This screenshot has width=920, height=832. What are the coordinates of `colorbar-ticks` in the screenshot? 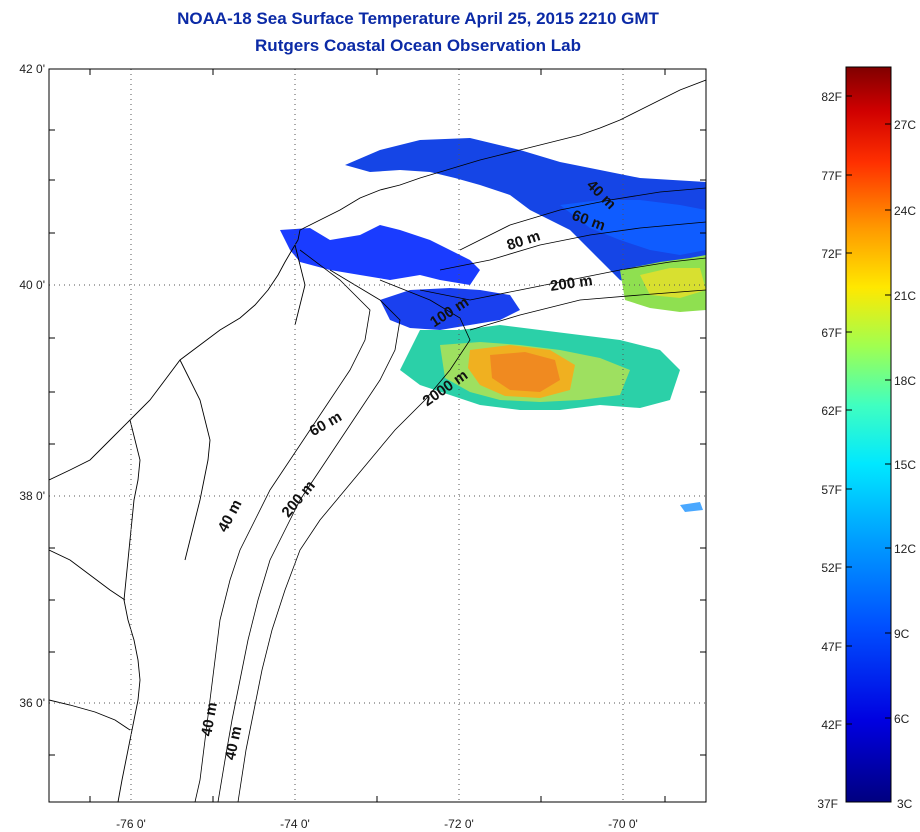 It's located at (868, 410).